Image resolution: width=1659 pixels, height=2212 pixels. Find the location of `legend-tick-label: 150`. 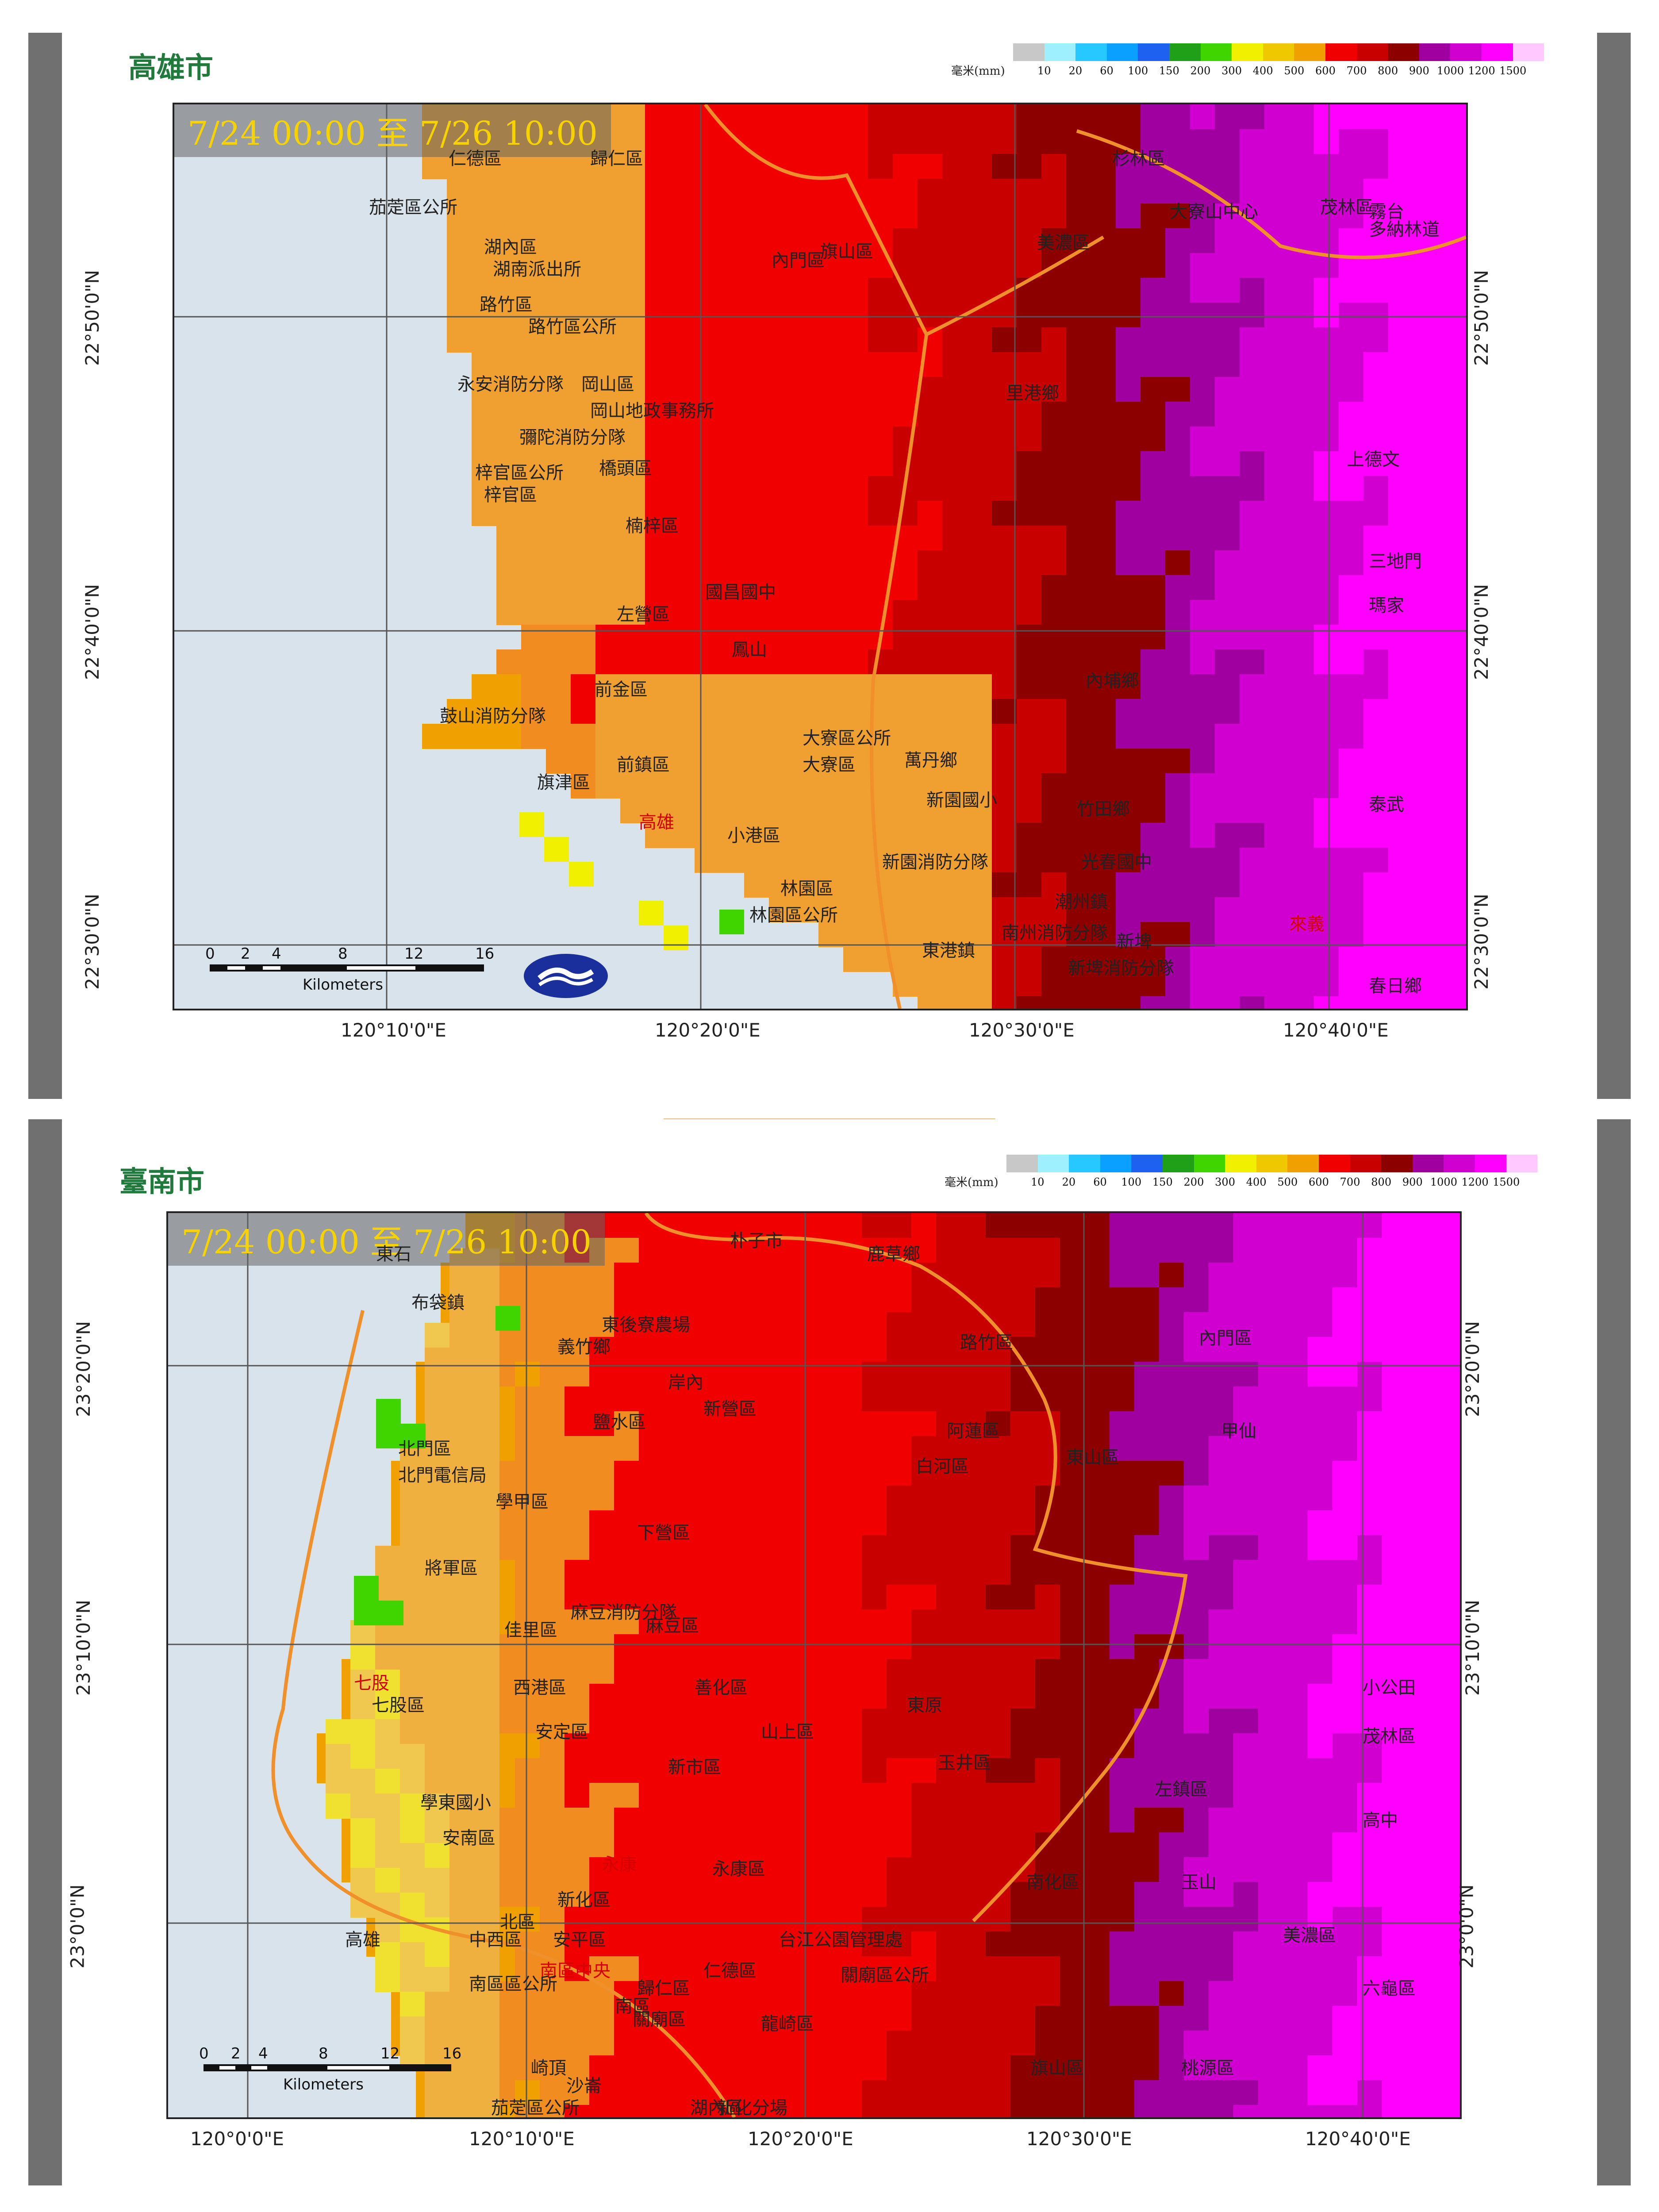

legend-tick-label: 150 is located at coordinates (1169, 71).